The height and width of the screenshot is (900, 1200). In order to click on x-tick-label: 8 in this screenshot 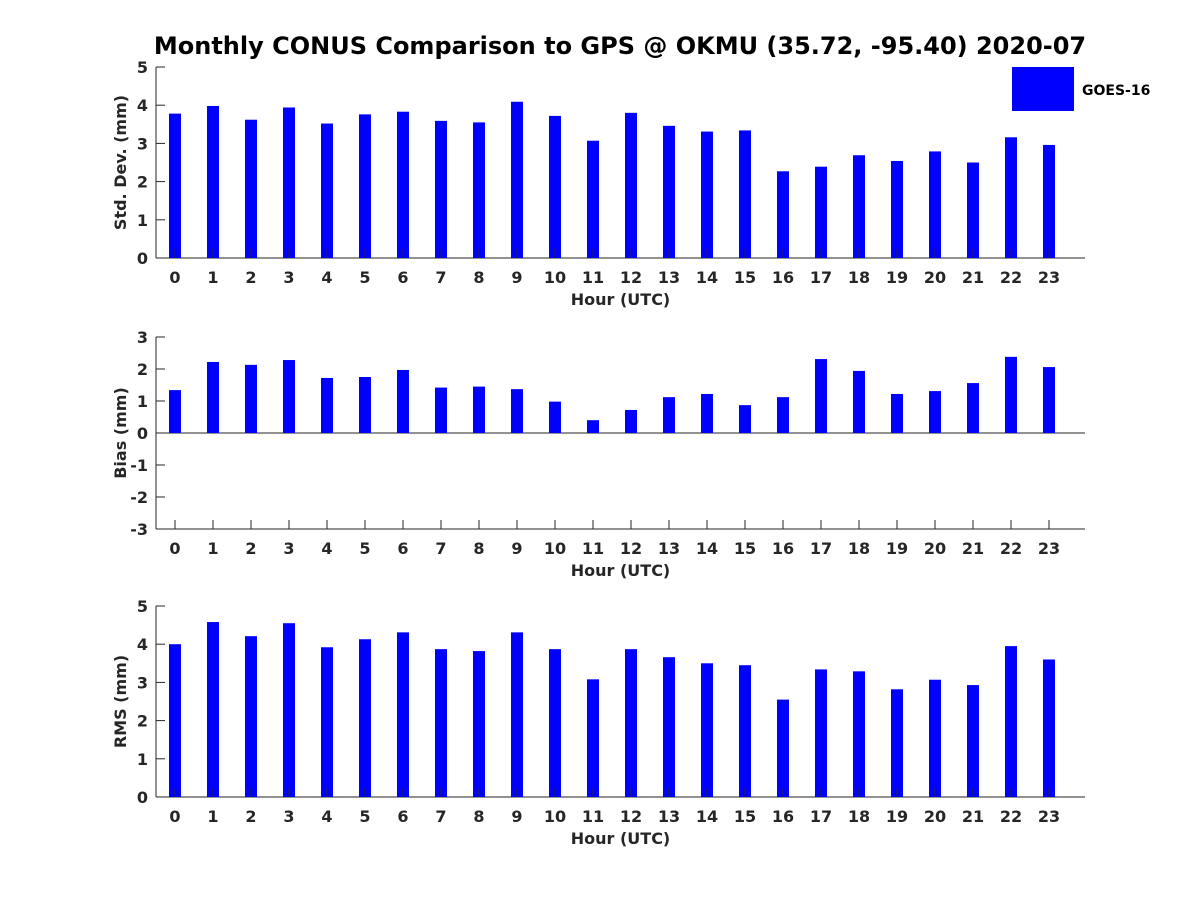, I will do `click(478, 548)`.